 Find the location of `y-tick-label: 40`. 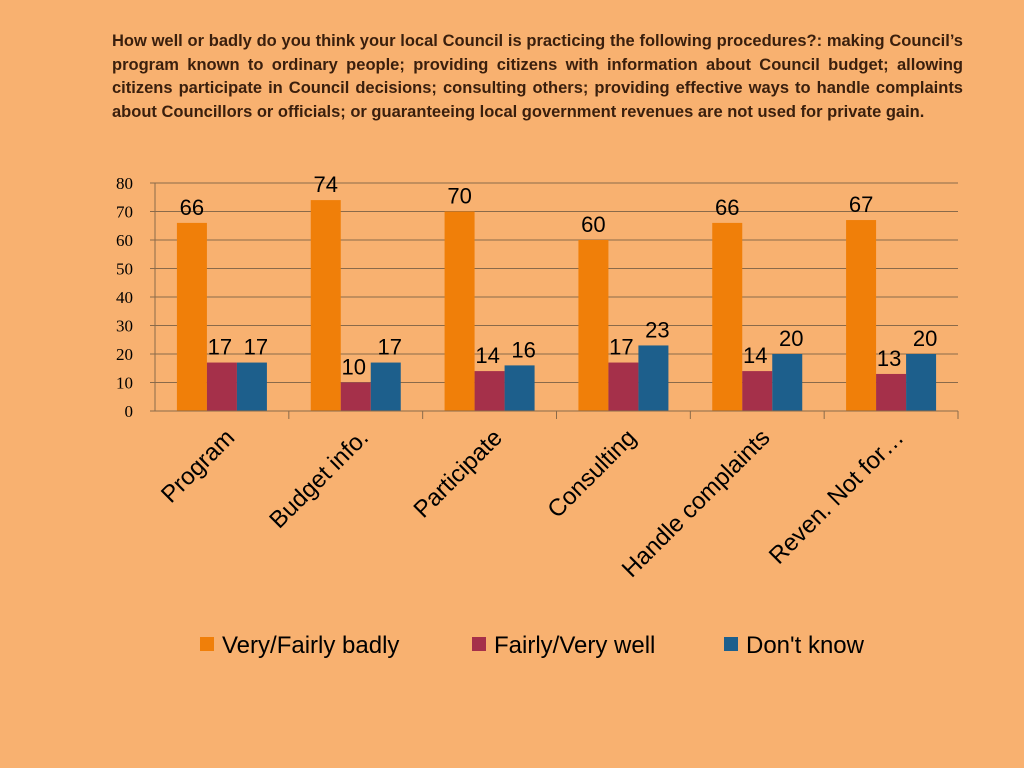

y-tick-label: 40 is located at coordinates (124, 297).